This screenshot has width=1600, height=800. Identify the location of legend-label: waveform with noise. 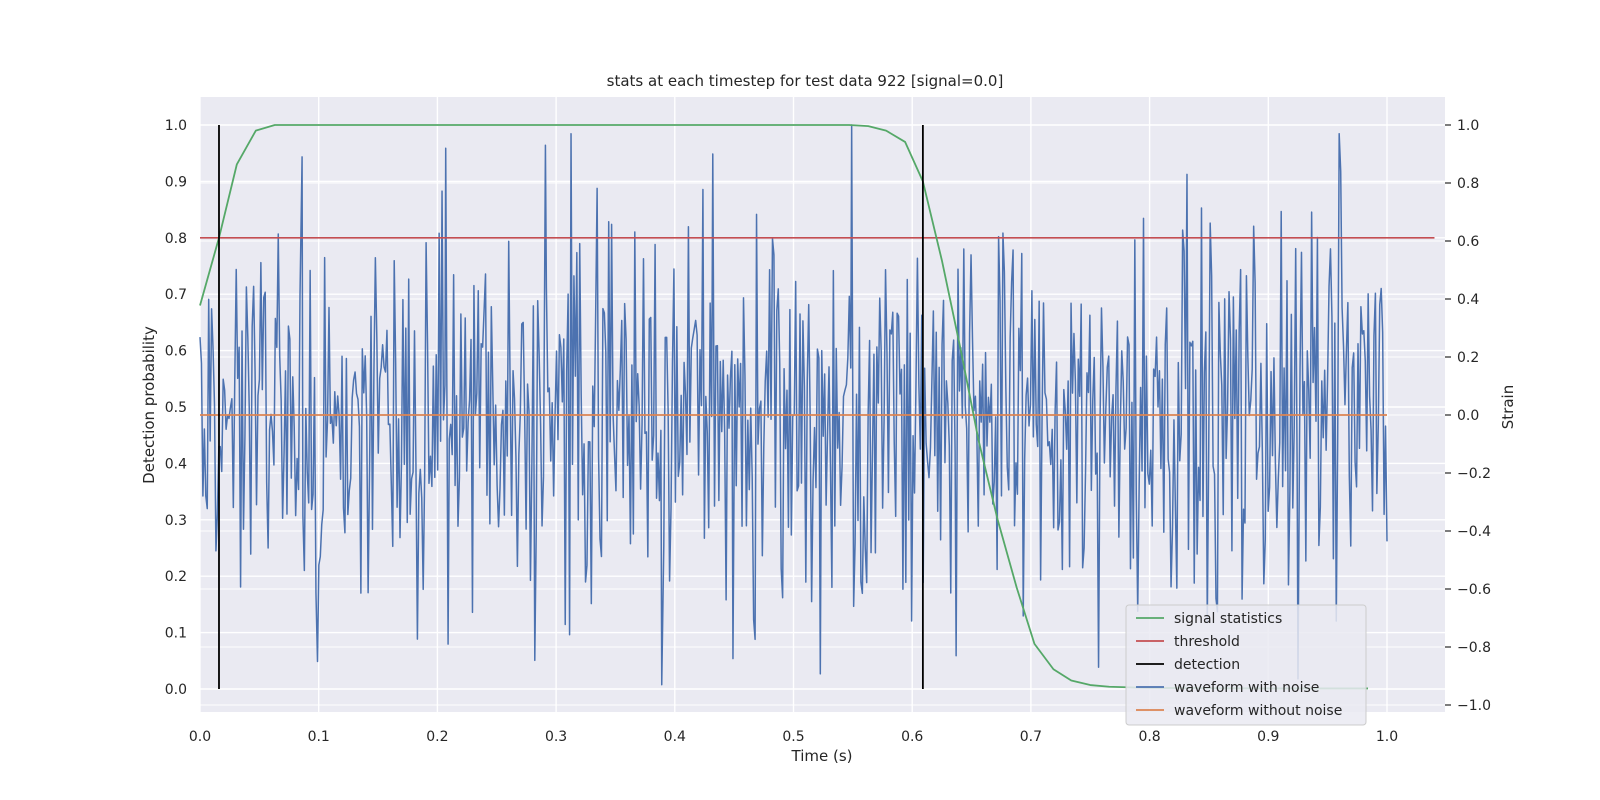
(1246, 688).